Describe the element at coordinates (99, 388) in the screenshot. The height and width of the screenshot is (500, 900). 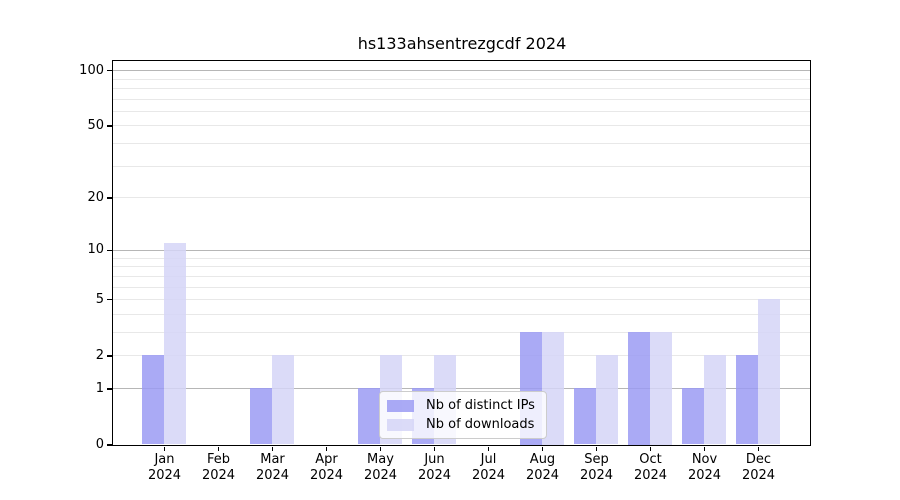
I see `y-tick-label-1: 1` at that location.